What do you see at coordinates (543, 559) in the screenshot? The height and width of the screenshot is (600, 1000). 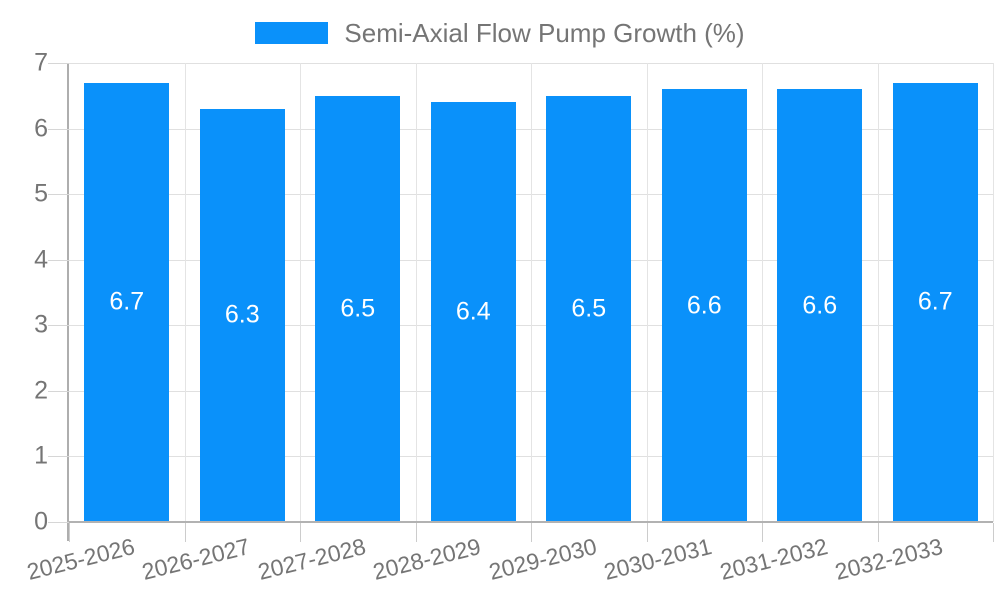 I see `x-tick-label: 2029-2030` at bounding box center [543, 559].